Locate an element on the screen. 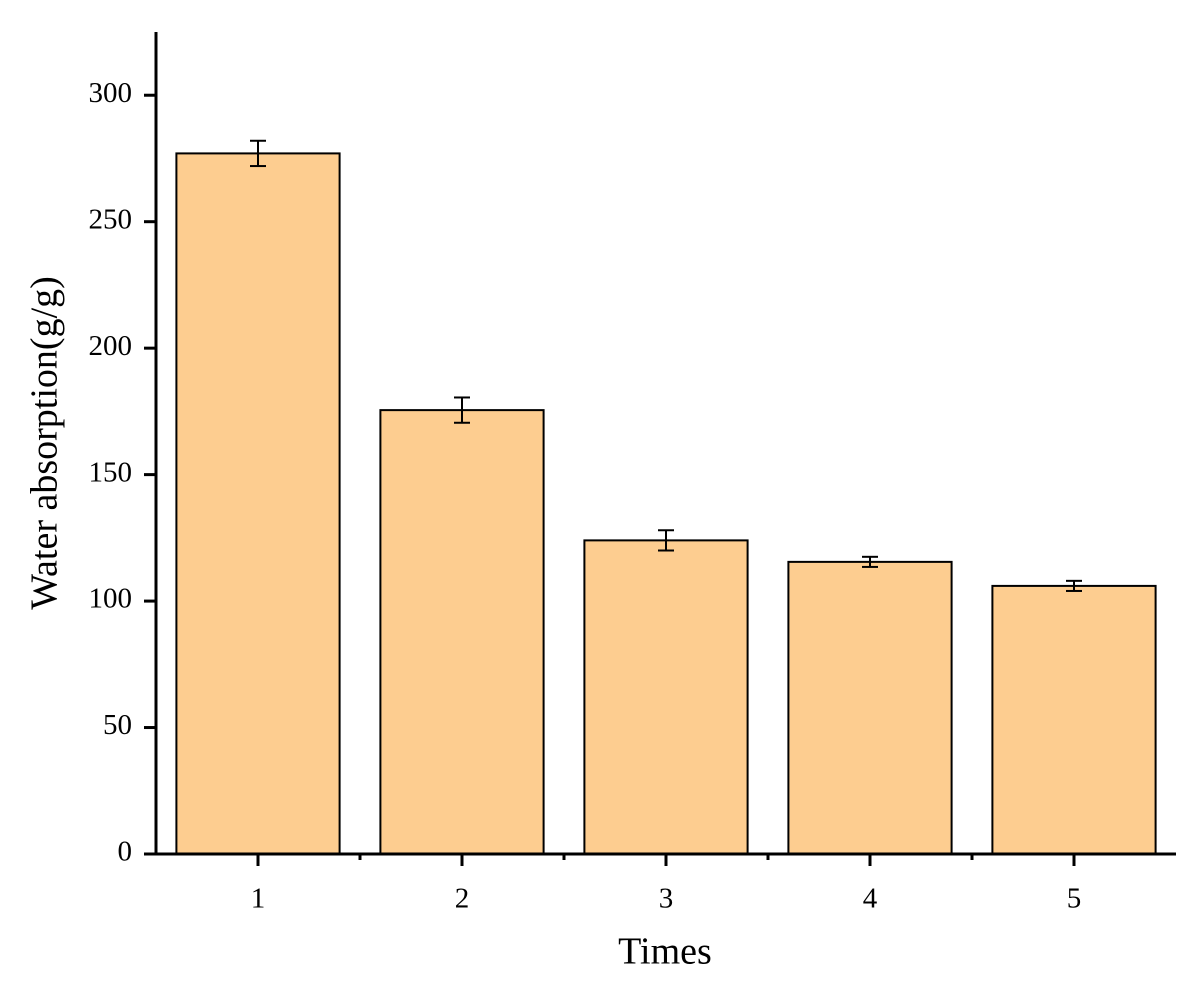 The height and width of the screenshot is (998, 1202). y-tick-label: 100 is located at coordinates (111, 599).